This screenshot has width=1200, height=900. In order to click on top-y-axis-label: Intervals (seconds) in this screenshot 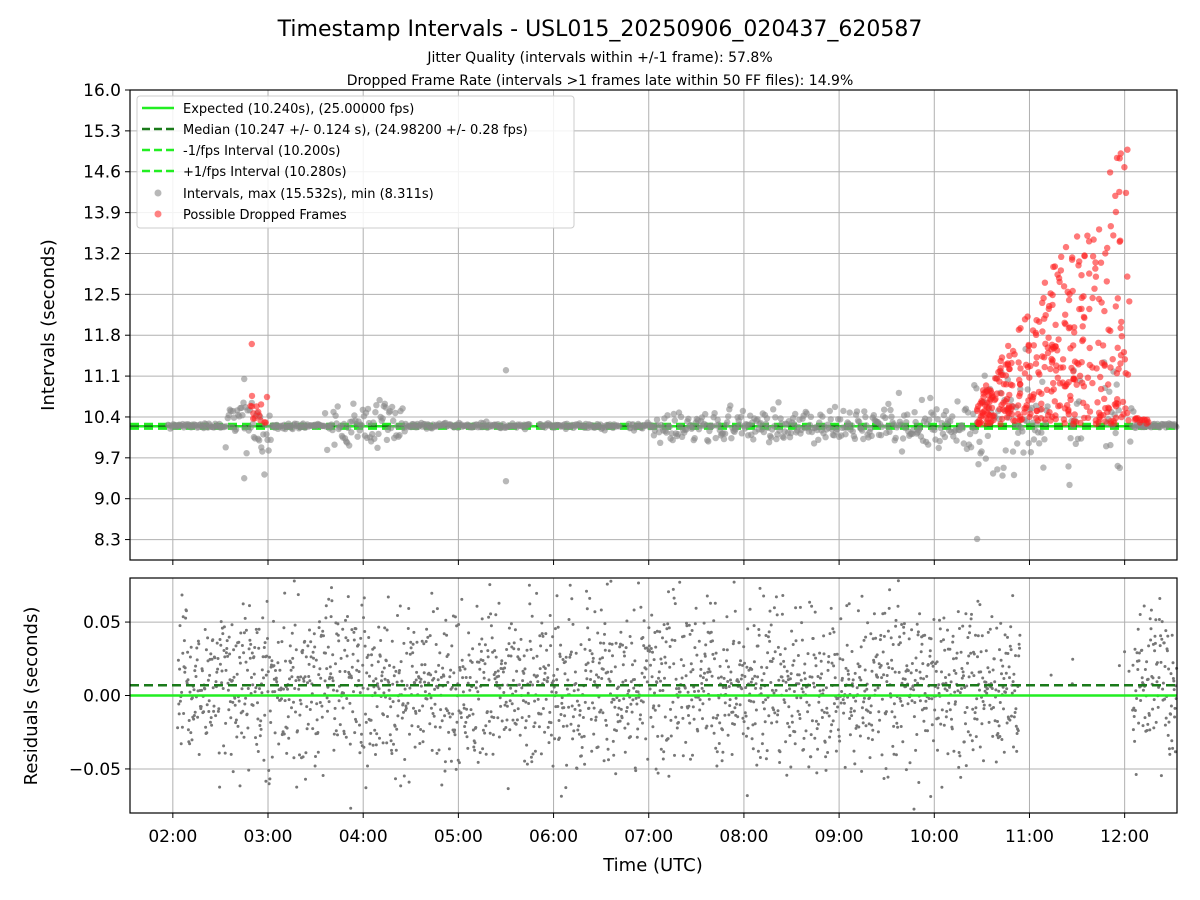, I will do `click(48, 325)`.